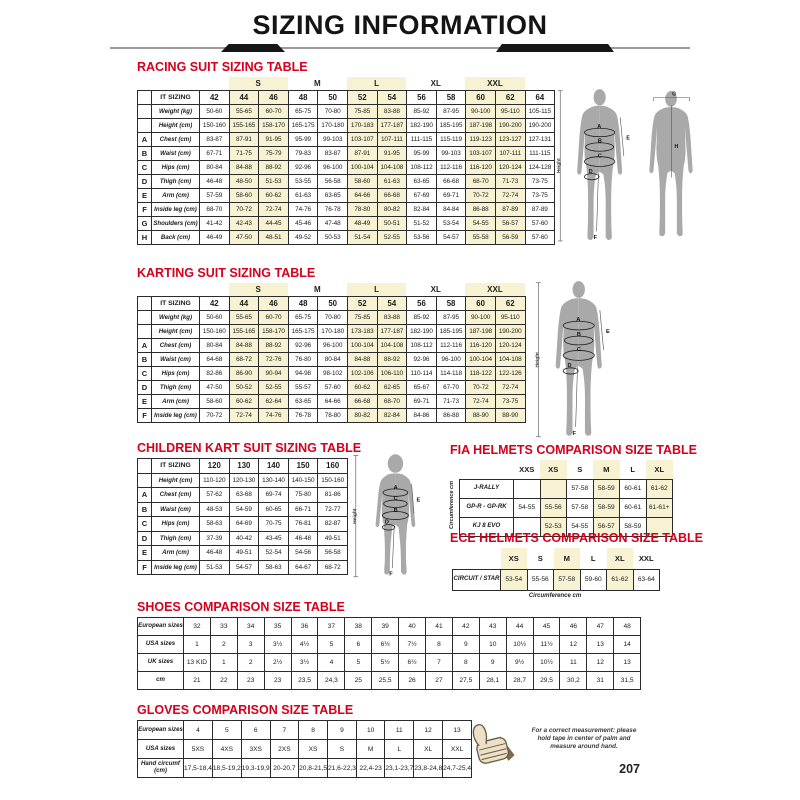  I want to click on size-value-cell: 85-92, so click(421, 317).